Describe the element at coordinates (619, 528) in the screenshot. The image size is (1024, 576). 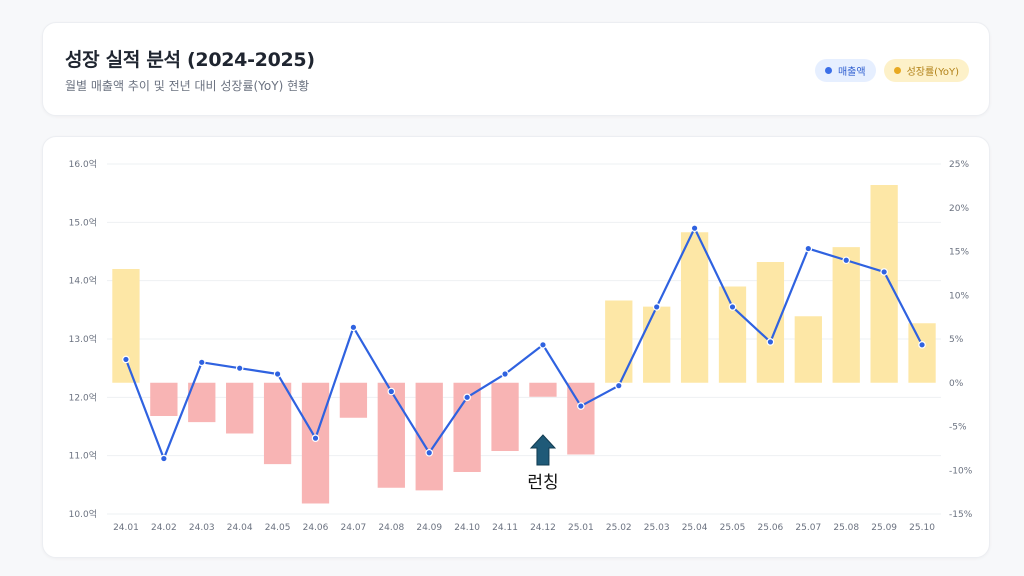
I see `x-tick-label: 25.02` at that location.